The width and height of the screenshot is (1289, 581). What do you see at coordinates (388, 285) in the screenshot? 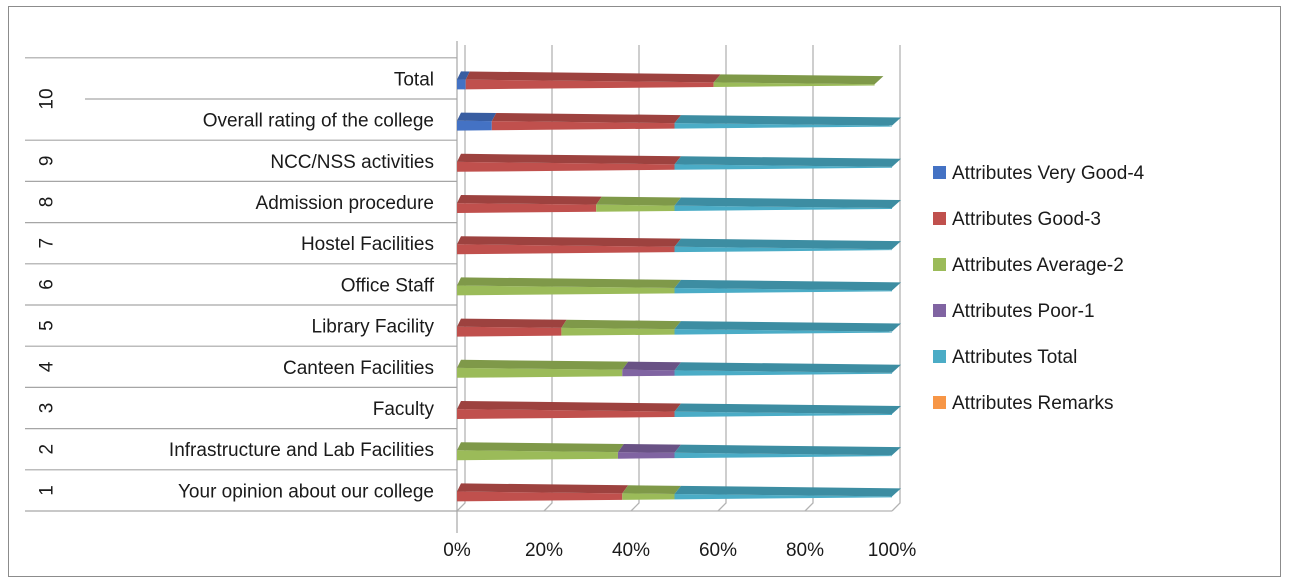
I see `category-label: Office Staff` at bounding box center [388, 285].